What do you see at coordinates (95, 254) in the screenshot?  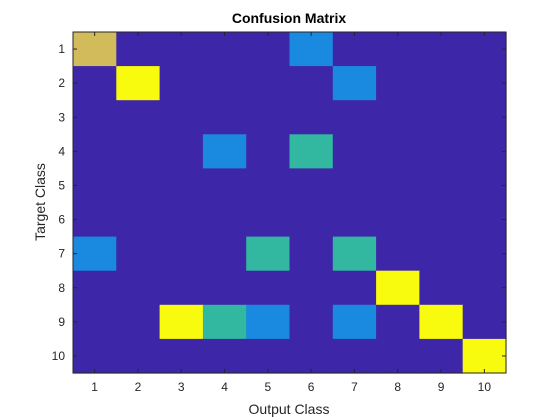 I see `heatmap-cell-r7-c1` at bounding box center [95, 254].